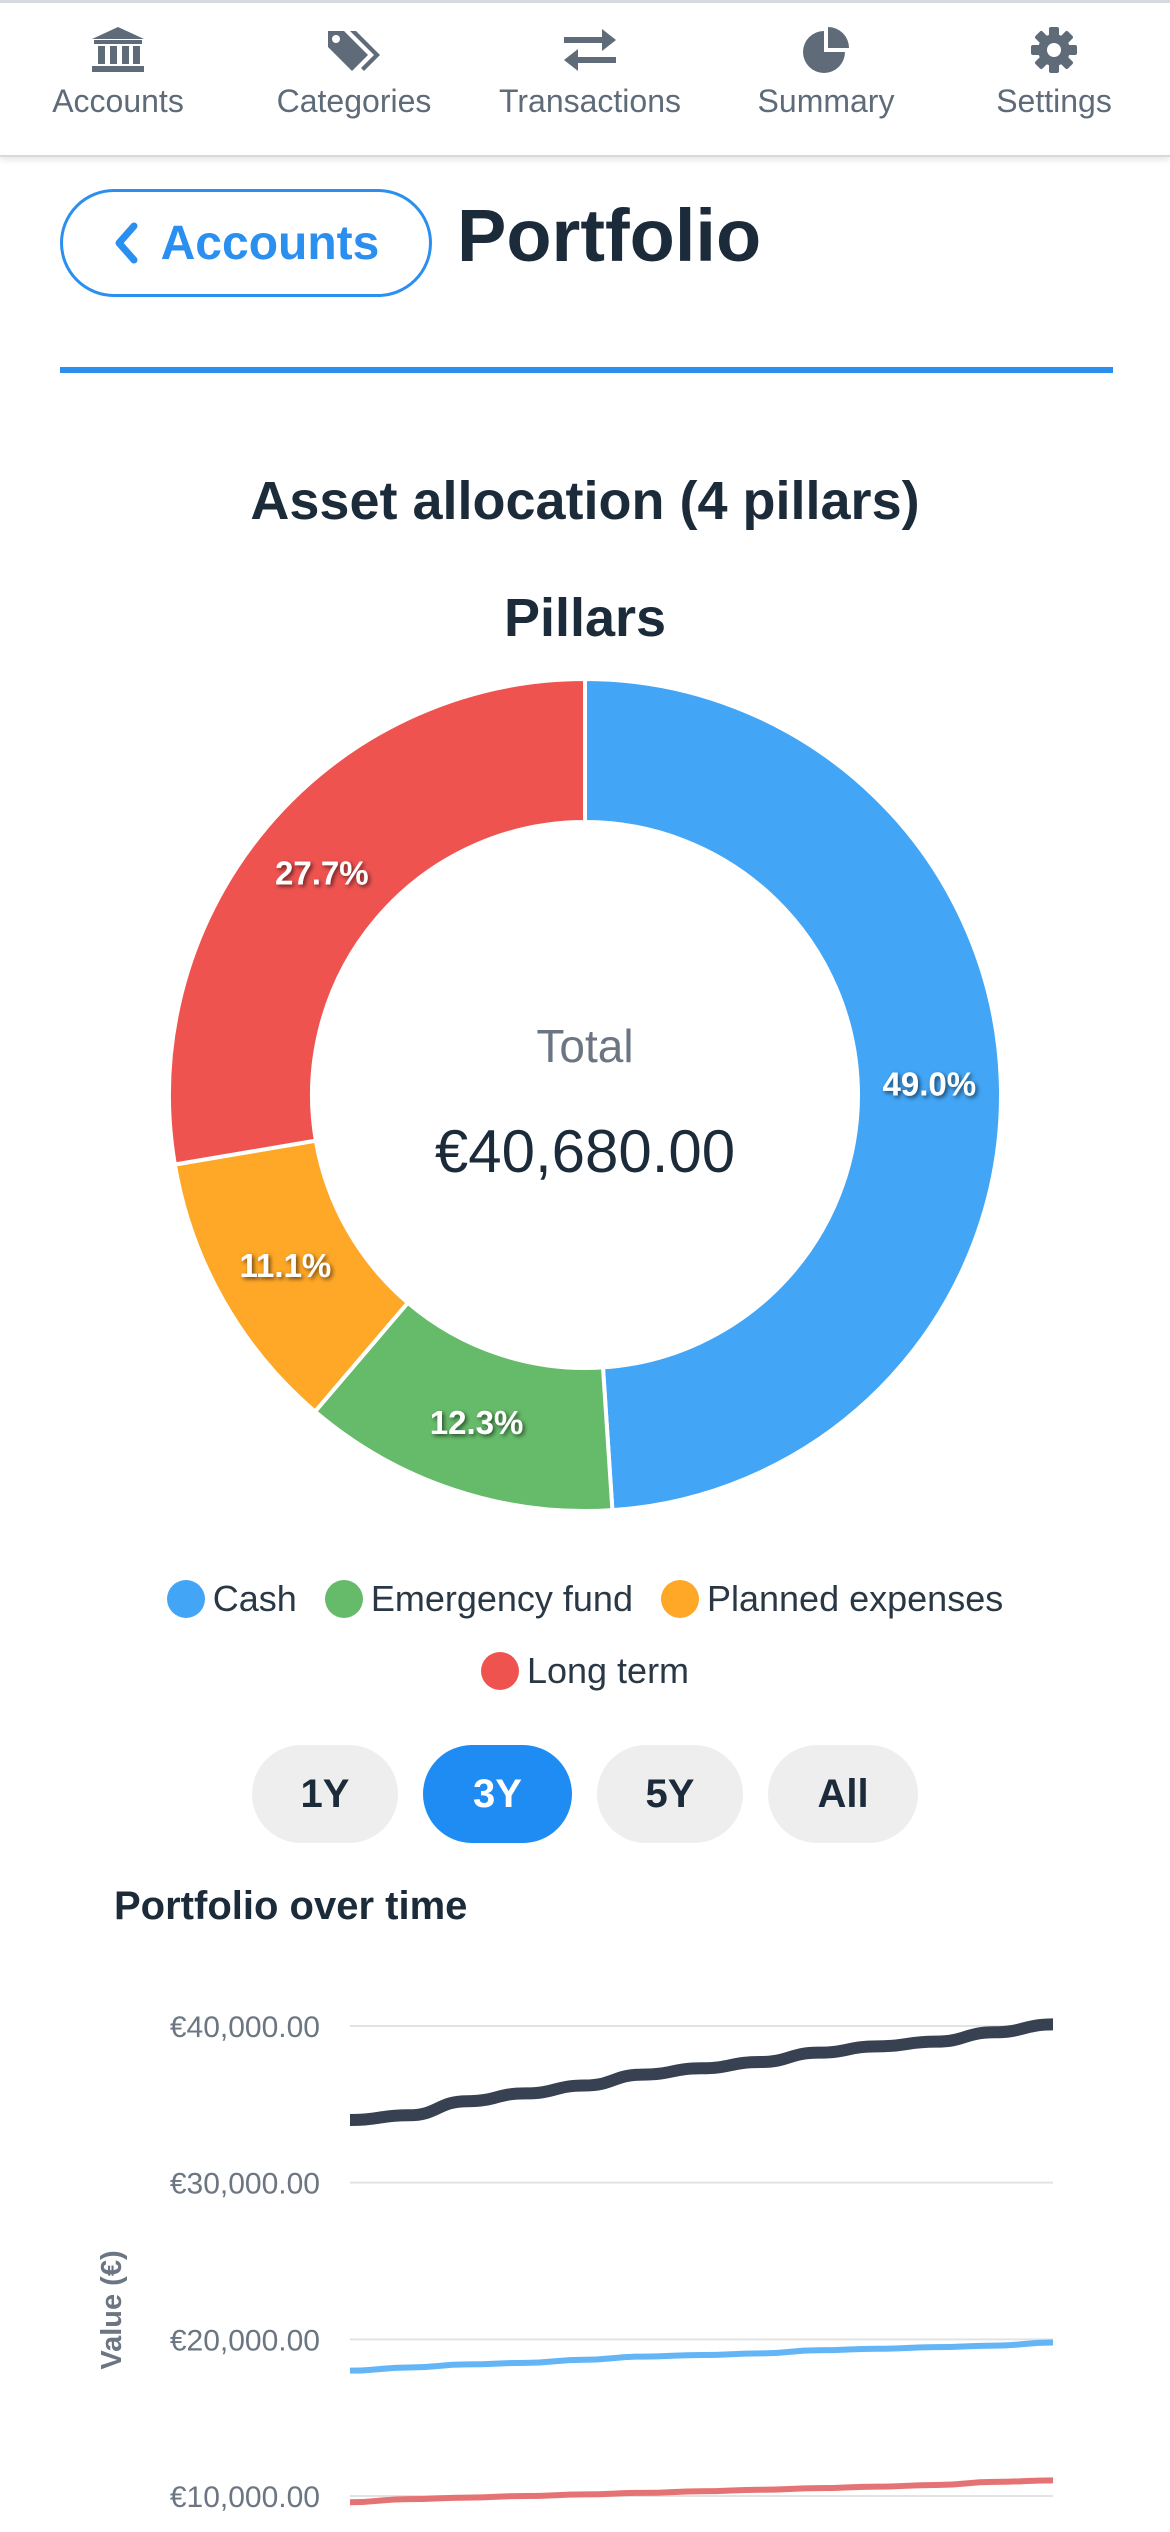 This screenshot has width=1170, height=2532. I want to click on legend-item-cash: Cash, so click(231, 1599).